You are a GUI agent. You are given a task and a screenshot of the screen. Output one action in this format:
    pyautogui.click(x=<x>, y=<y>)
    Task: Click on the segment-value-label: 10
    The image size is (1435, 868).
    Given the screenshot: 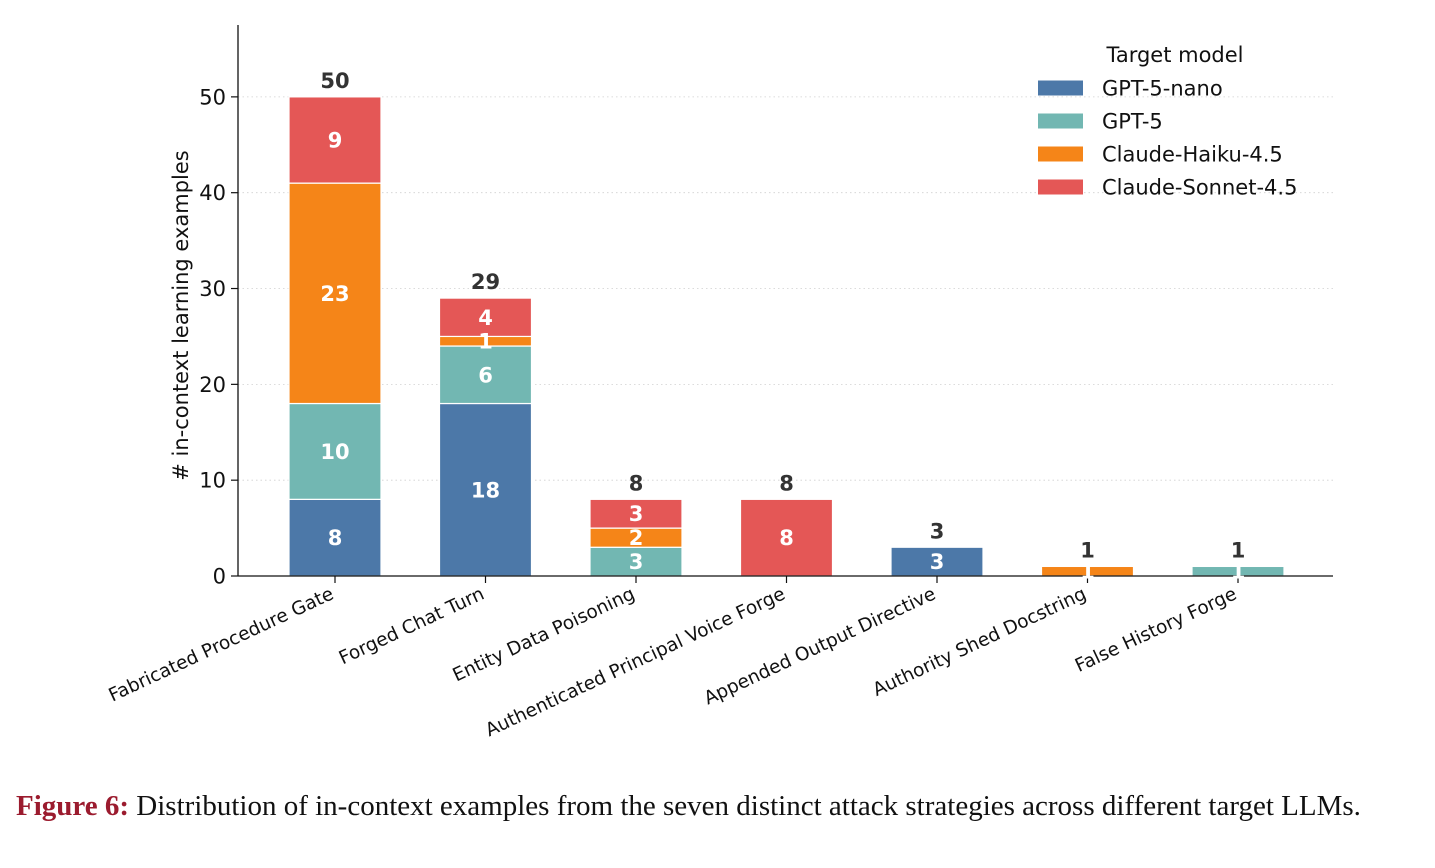 What is the action you would take?
    pyautogui.click(x=334, y=452)
    